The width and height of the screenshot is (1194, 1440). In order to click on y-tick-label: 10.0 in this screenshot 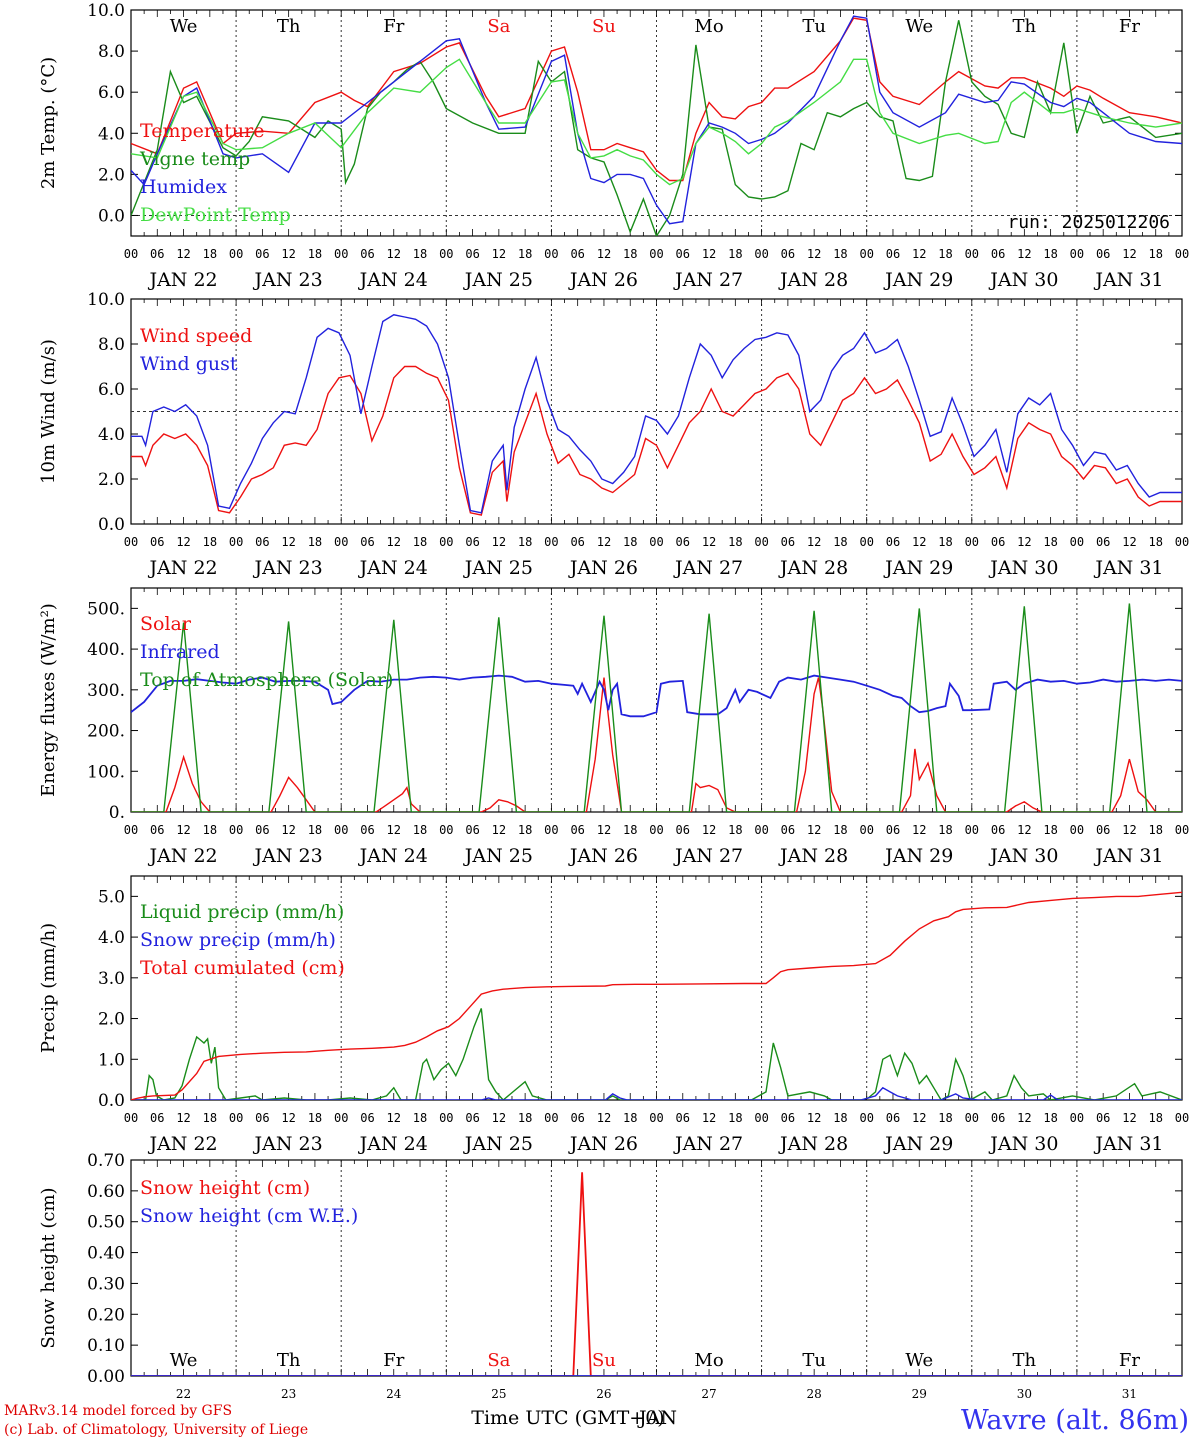, I will do `click(106, 300)`.